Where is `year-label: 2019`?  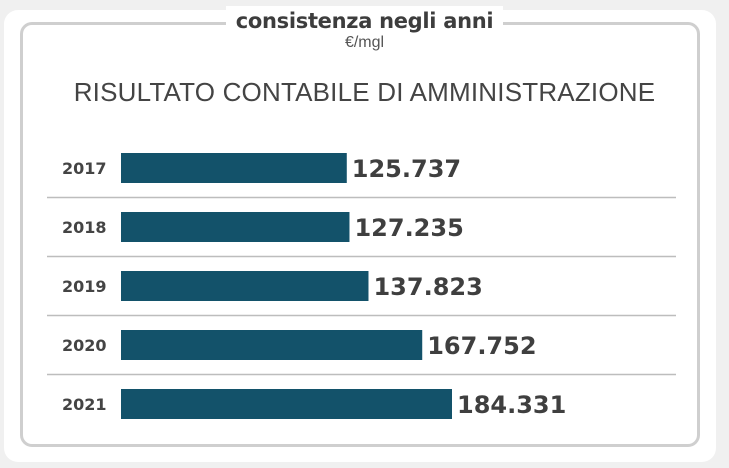
year-label: 2019 is located at coordinates (84, 286).